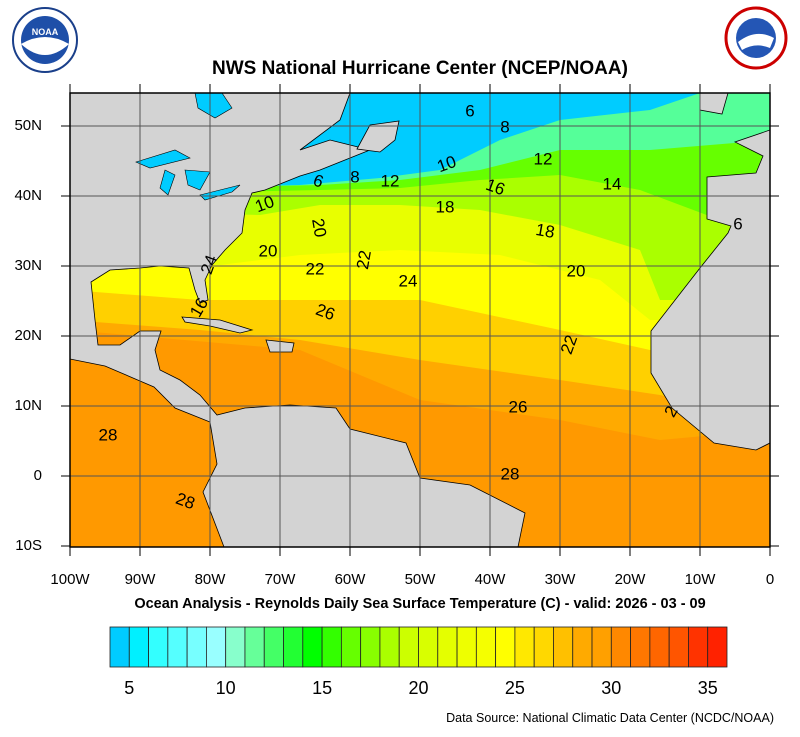  Describe the element at coordinates (756, 38) in the screenshot. I see `nws-logo` at that location.